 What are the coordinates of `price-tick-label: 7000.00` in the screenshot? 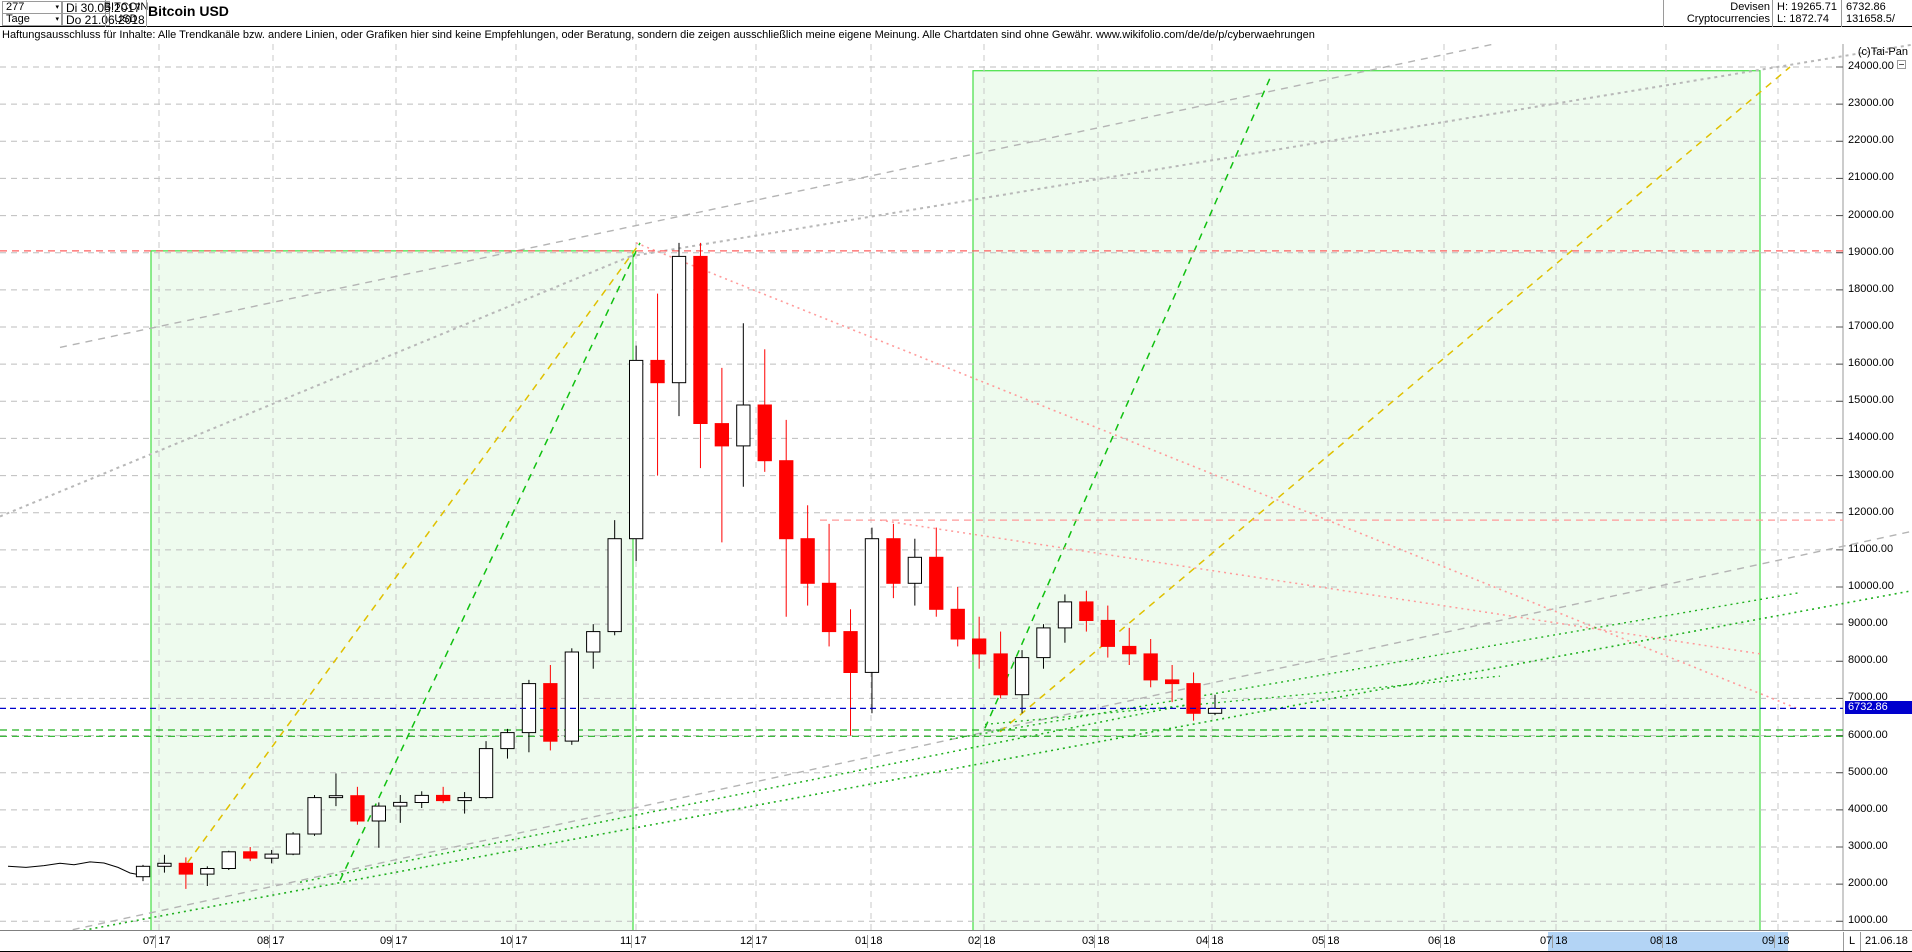 It's located at (1868, 697).